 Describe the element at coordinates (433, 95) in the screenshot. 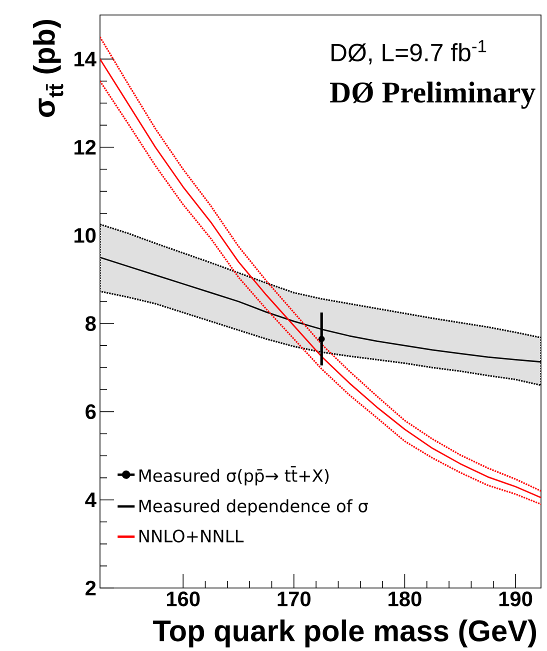

I see `annotation: DØ Preliminary` at that location.